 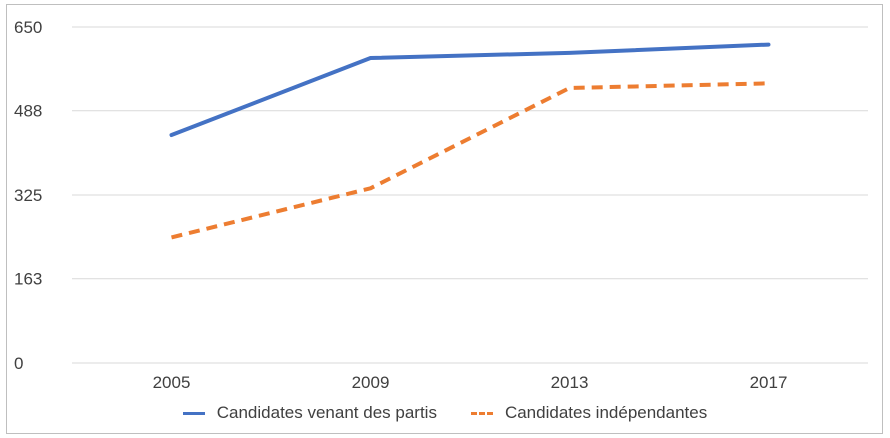 I want to click on x-tick-label-2: 2013, so click(x=570, y=382).